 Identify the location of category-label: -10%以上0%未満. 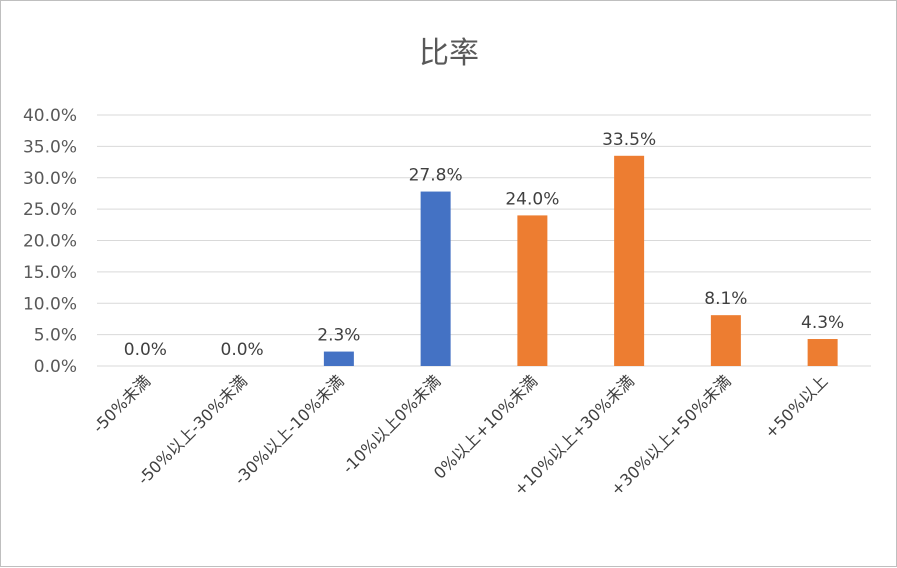
(392, 424).